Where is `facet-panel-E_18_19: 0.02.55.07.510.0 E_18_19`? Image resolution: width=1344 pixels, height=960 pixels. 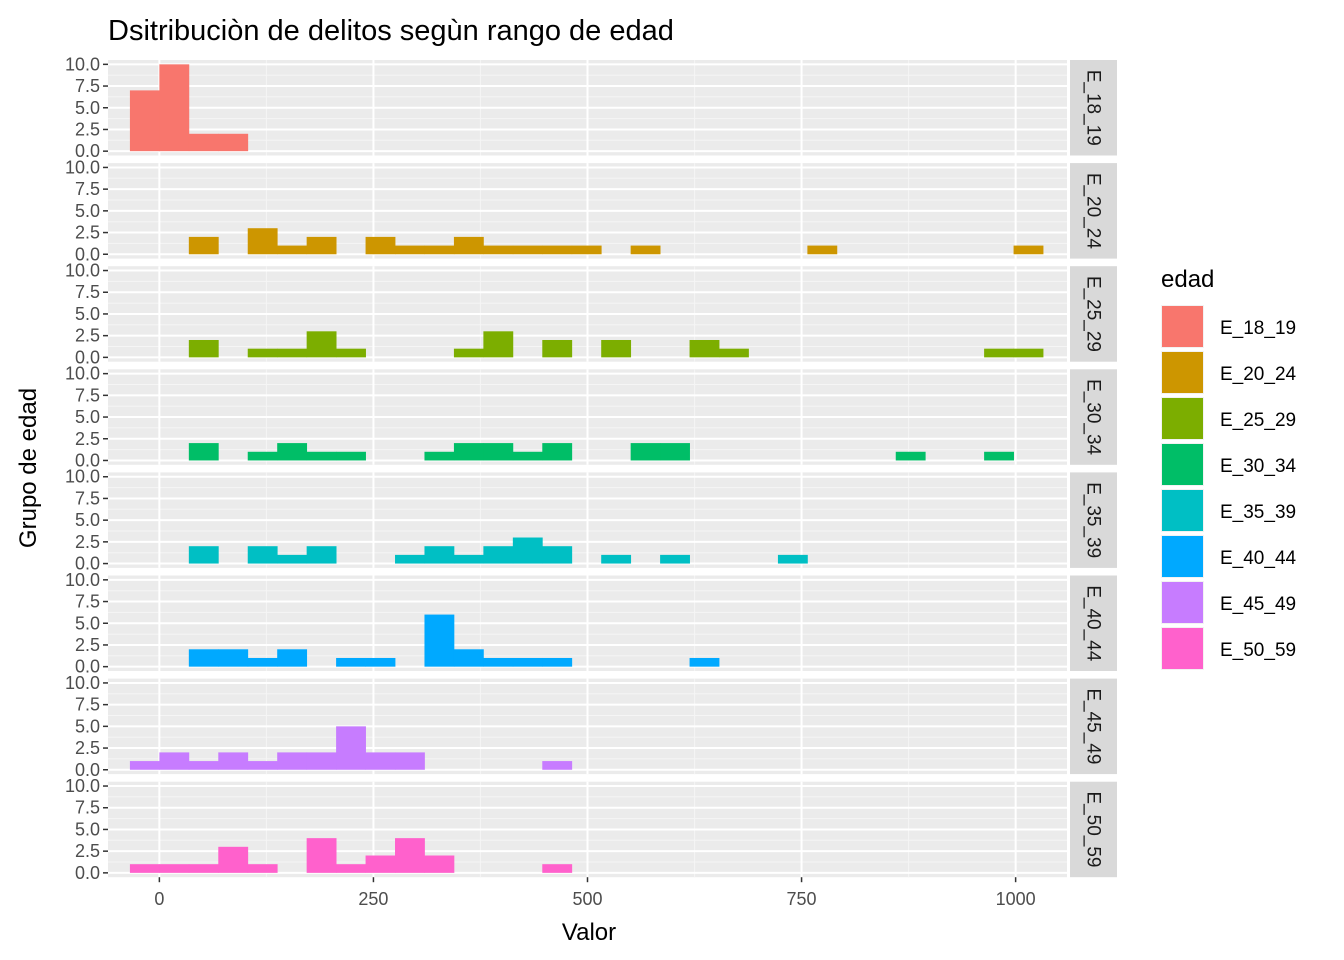 facet-panel-E_18_19: 0.02.55.07.510.0 E_18_19 is located at coordinates (591, 107).